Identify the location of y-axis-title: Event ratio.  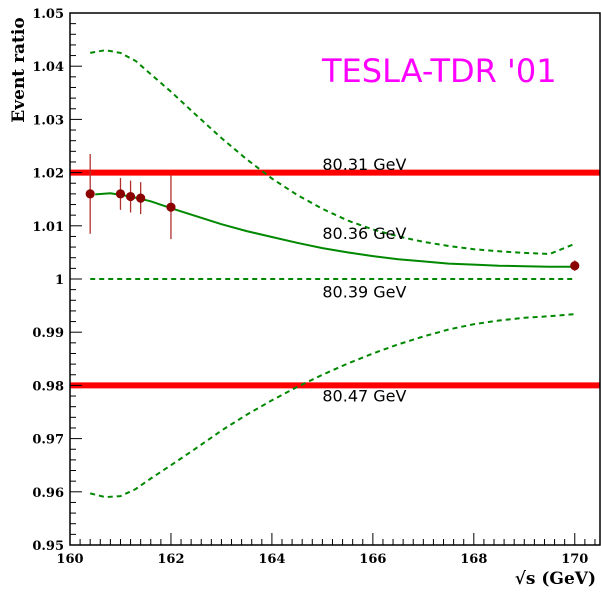
(19, 69).